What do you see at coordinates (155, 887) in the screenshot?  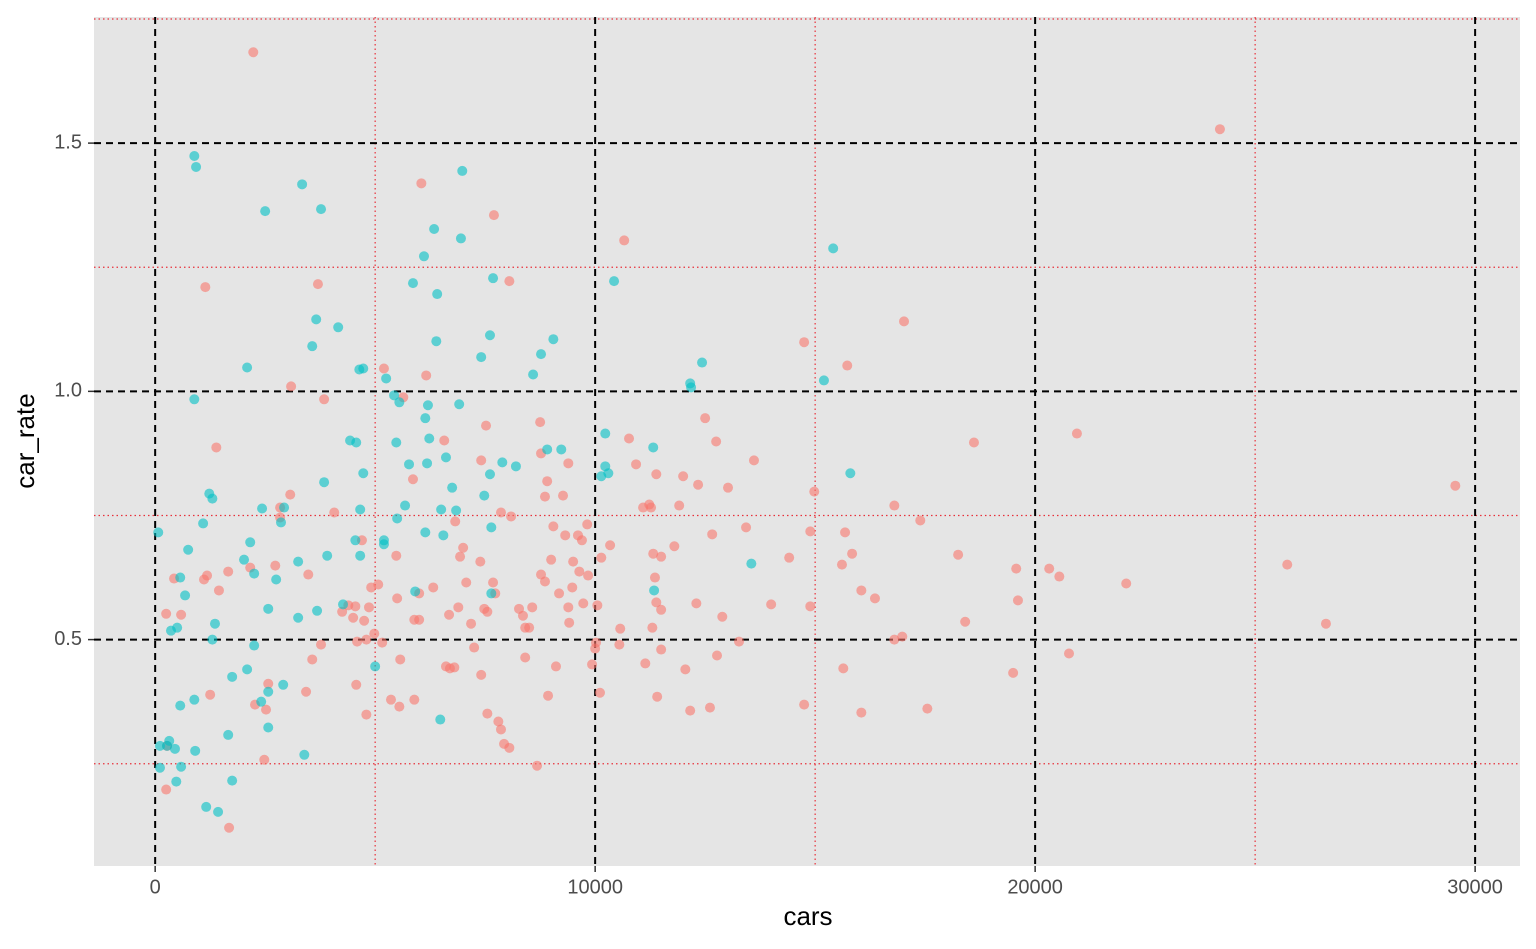 I see `x-tick-label: 0` at bounding box center [155, 887].